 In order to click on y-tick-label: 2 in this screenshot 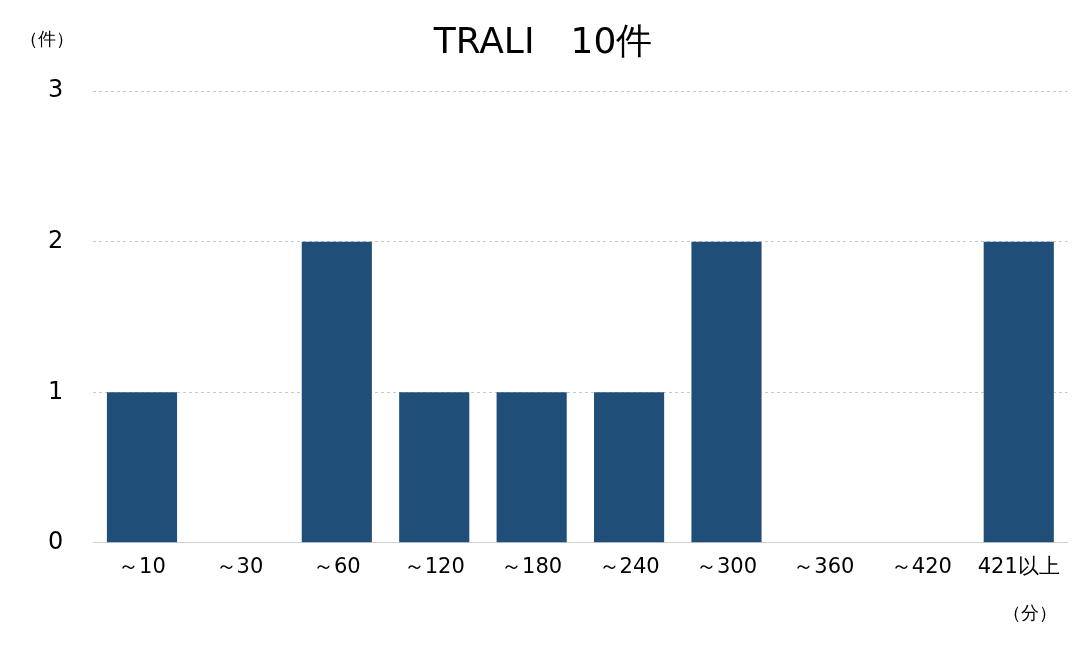, I will do `click(55, 239)`.